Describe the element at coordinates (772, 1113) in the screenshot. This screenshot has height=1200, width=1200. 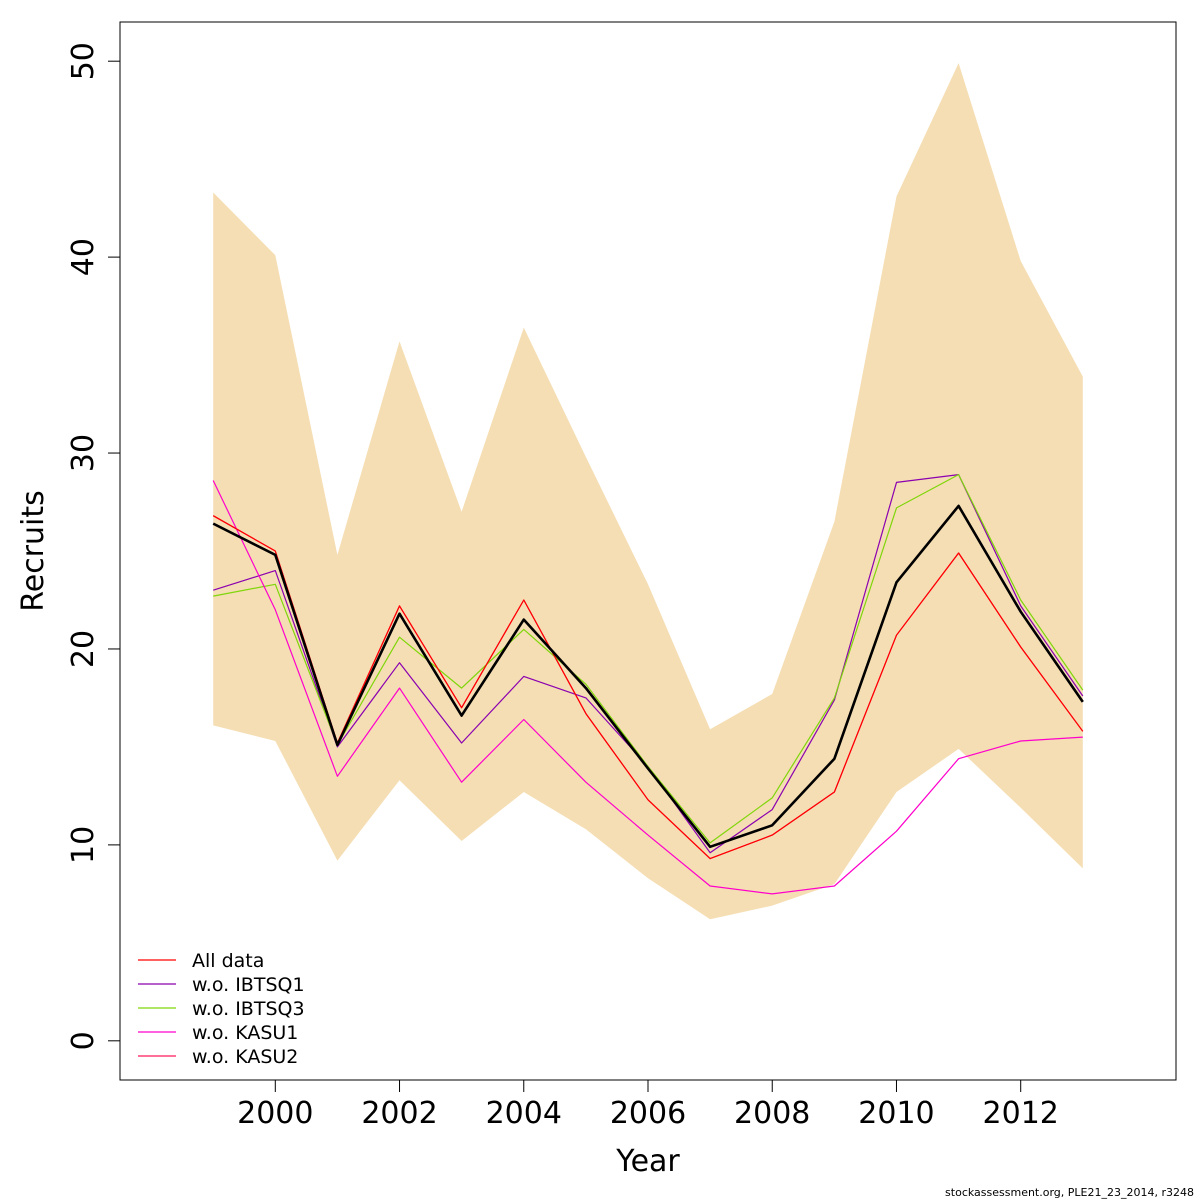
I see `x-tick-label: 2008` at that location.